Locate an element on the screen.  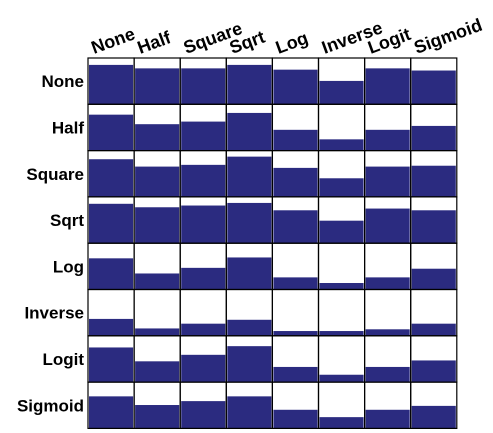
column-label-1: None is located at coordinates (113, 41).